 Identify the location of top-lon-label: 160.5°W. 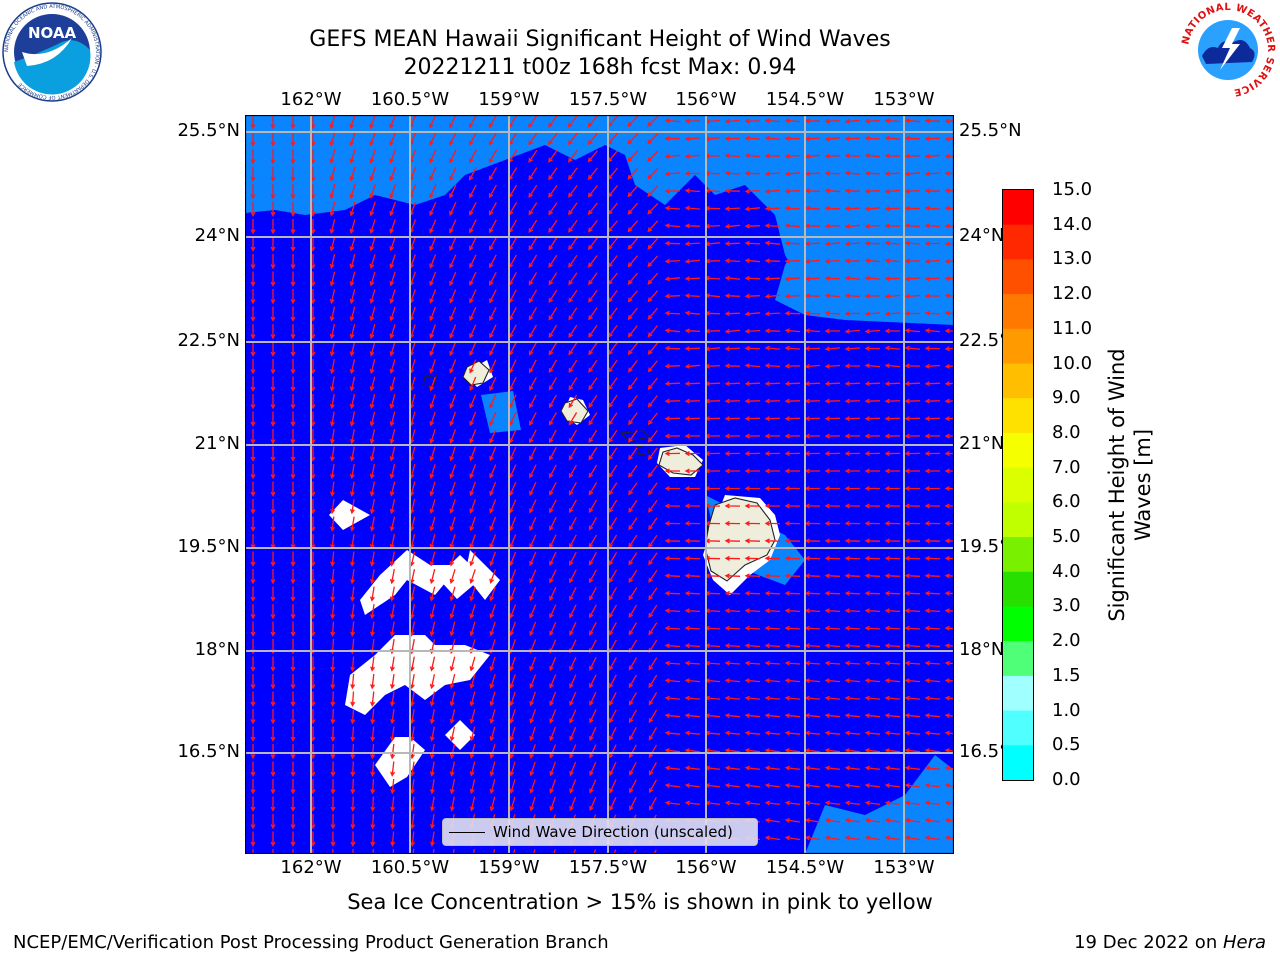
(410, 99).